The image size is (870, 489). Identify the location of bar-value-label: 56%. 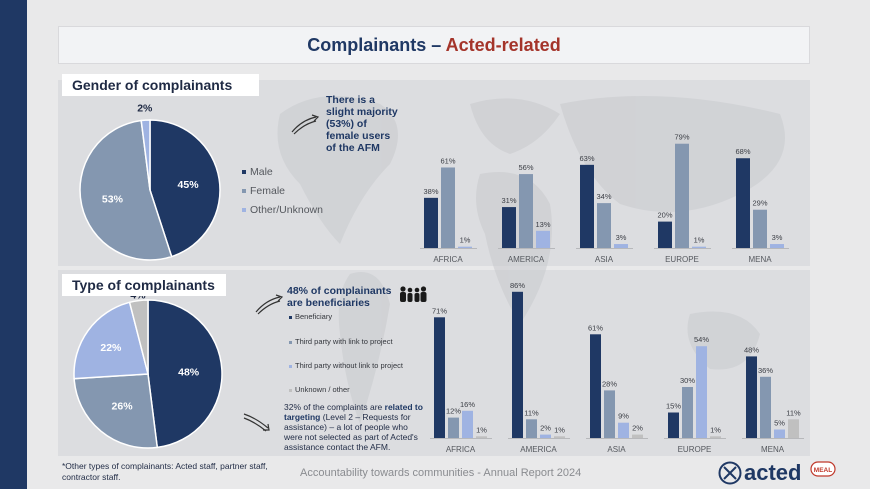
(525, 167).